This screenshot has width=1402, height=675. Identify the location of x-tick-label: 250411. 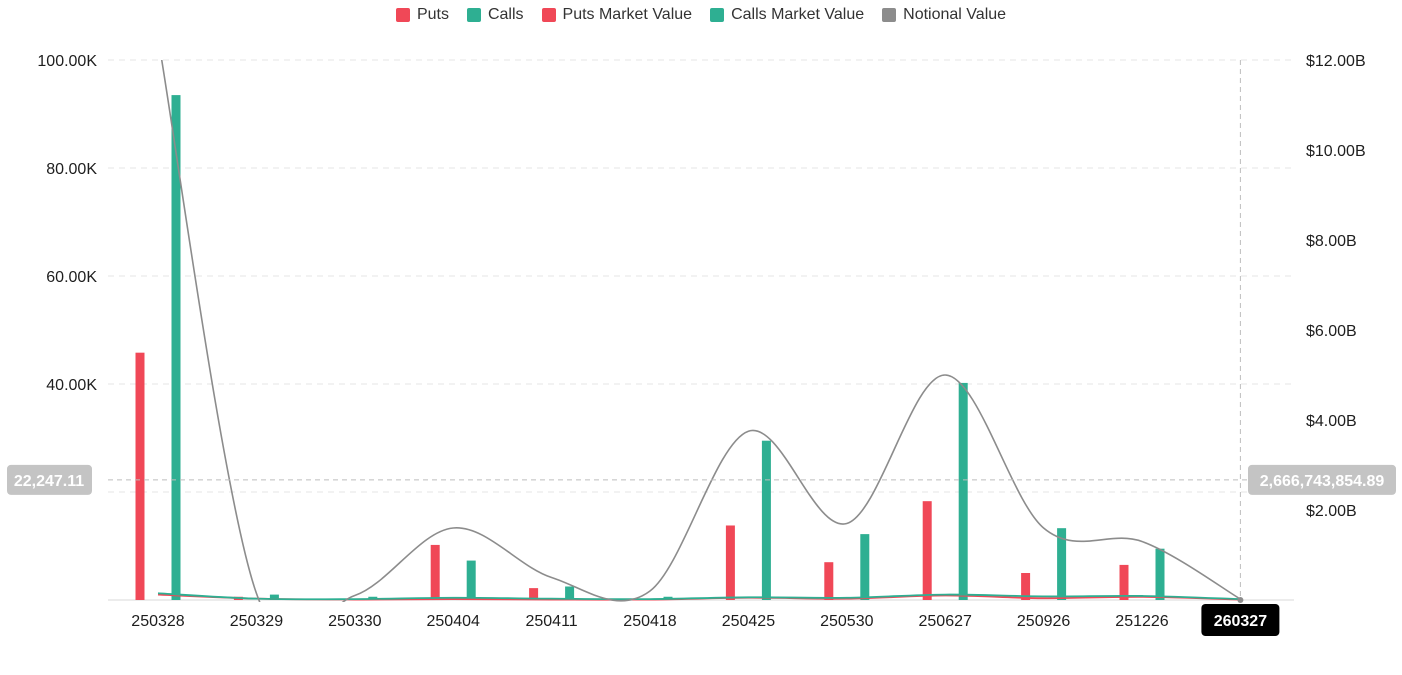
(551, 621).